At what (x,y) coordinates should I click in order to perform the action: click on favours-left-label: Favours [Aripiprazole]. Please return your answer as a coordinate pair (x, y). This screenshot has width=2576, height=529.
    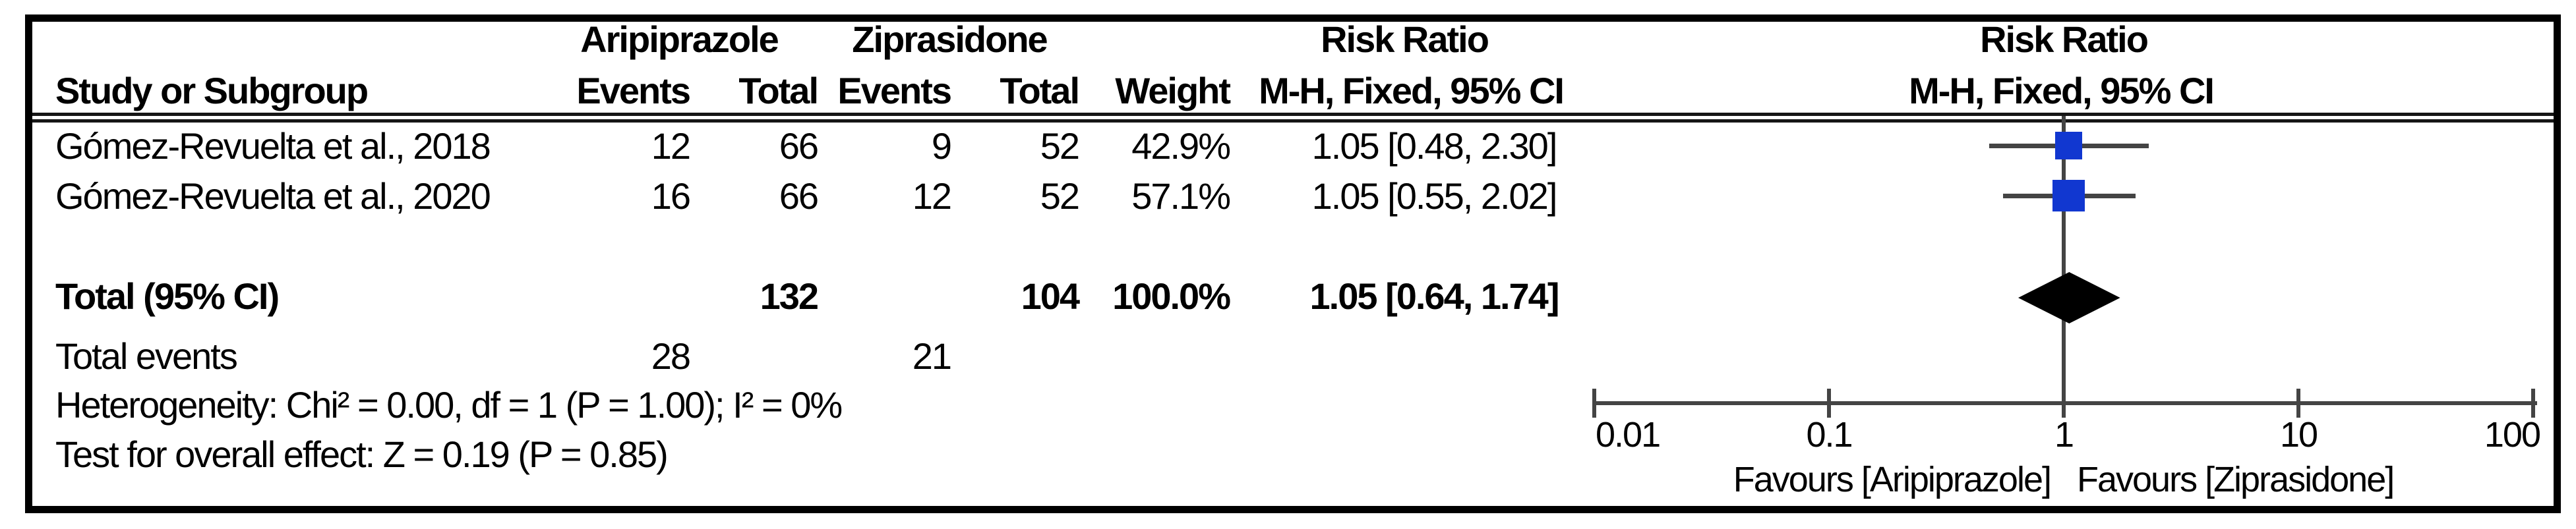
    Looking at the image, I should click on (1892, 479).